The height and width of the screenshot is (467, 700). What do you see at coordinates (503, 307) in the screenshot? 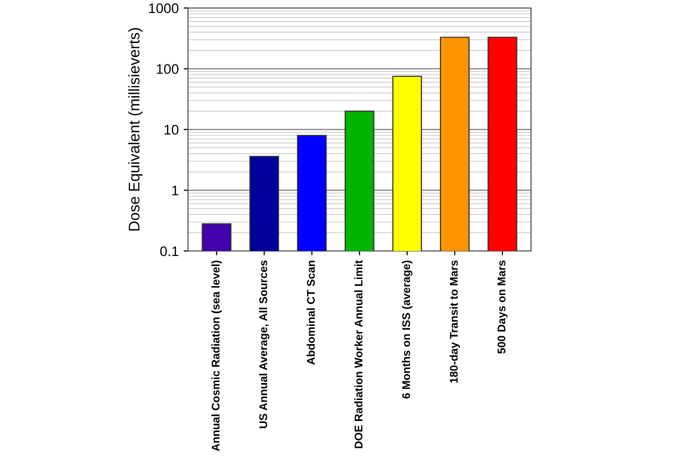
I see `x-tick-label: 500 Days on Mars` at bounding box center [503, 307].